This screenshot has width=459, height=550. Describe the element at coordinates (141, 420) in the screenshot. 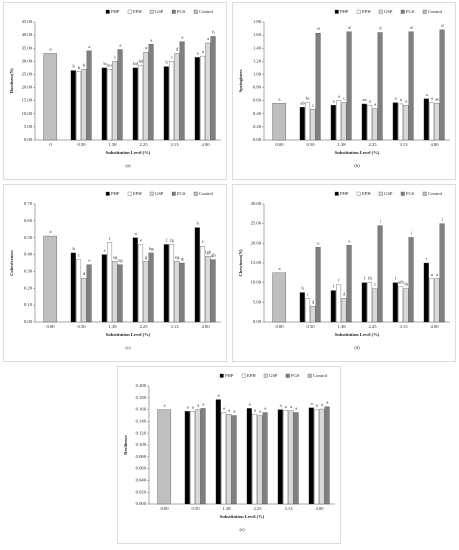

I see `y-tick-label: 0.140` at that location.